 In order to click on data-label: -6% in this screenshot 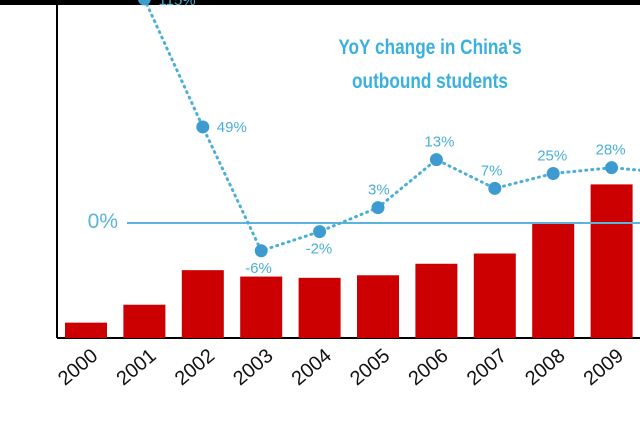, I will do `click(258, 268)`.